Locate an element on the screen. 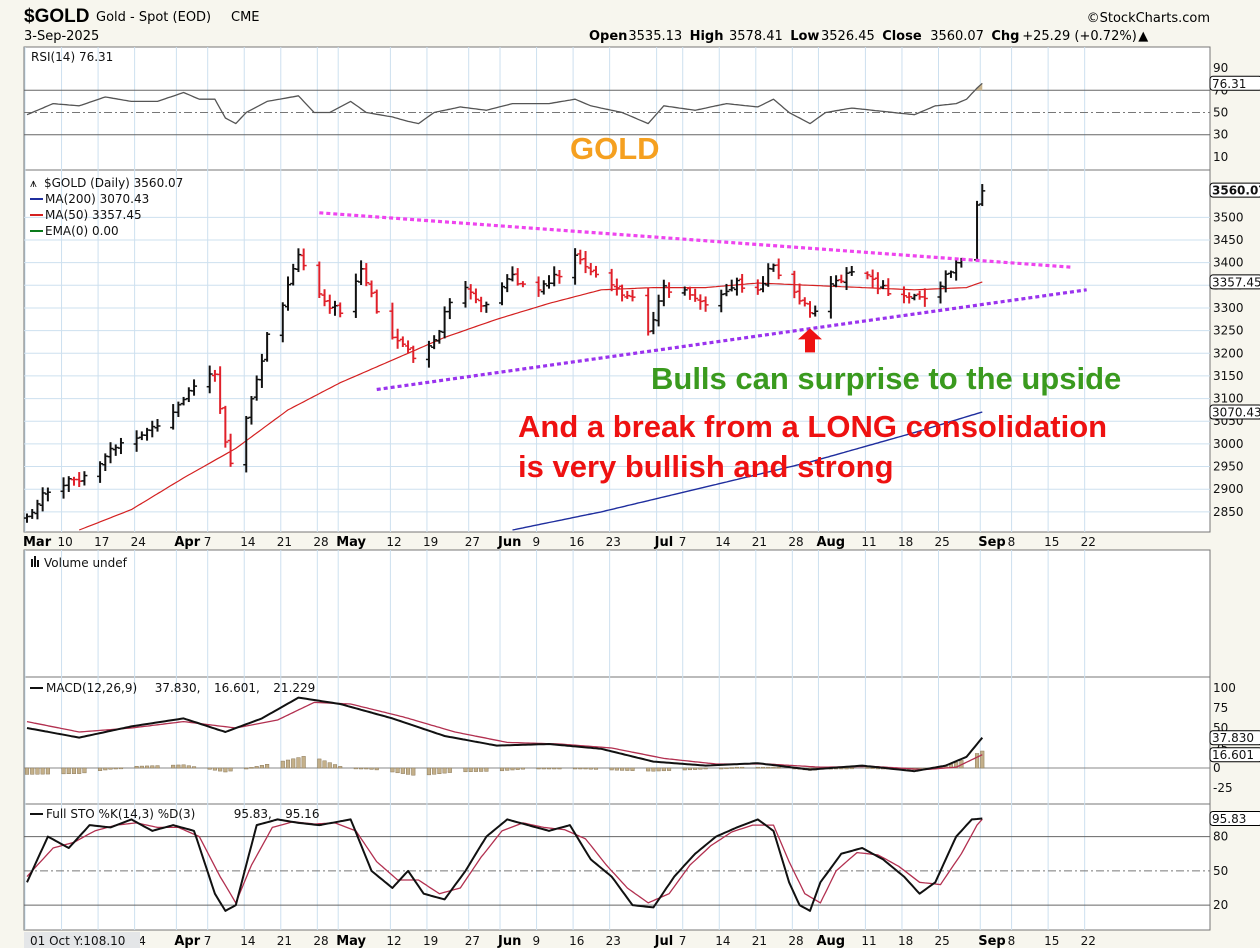  annotation-2: And a break from a LONG consolidation is located at coordinates (812, 426).